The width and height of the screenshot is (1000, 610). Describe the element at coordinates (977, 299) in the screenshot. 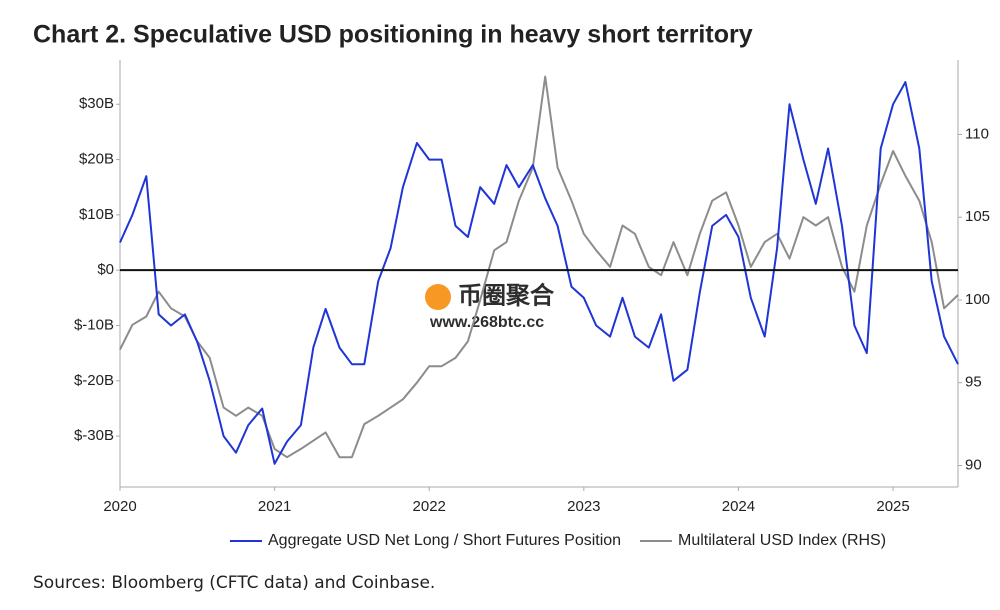

I see `y2-tick-label: 100` at that location.